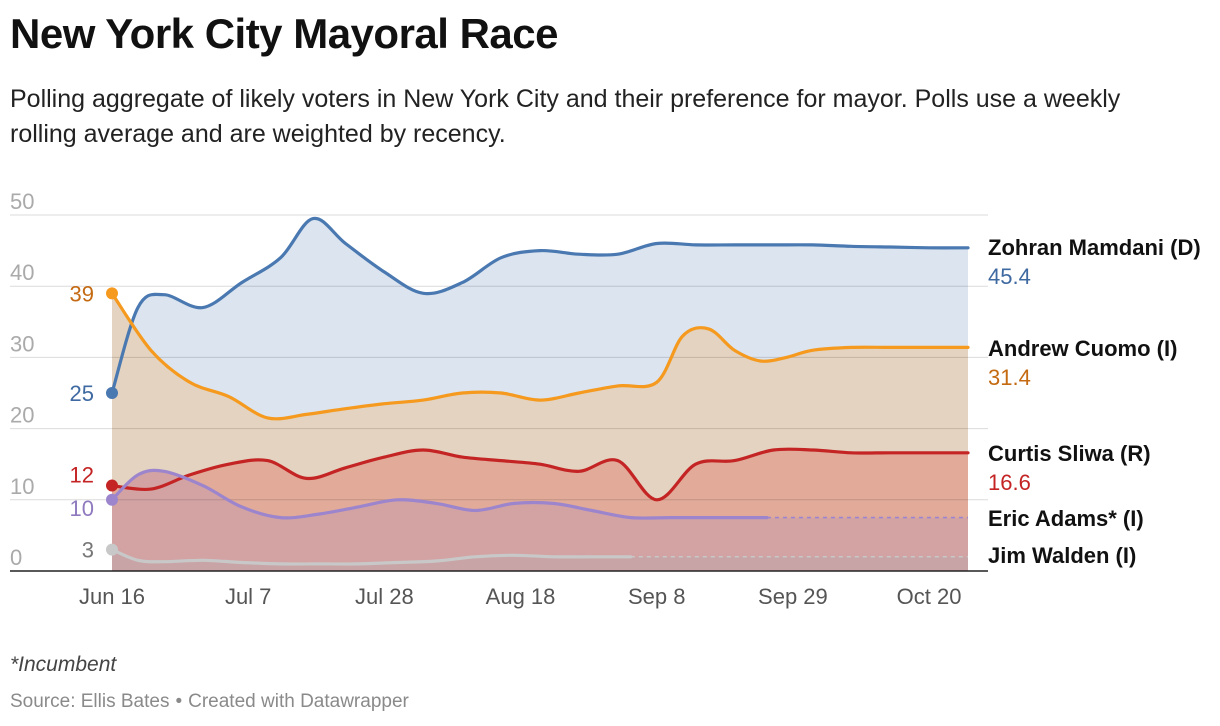  I want to click on y-tick-label-0: 0, so click(16, 557).